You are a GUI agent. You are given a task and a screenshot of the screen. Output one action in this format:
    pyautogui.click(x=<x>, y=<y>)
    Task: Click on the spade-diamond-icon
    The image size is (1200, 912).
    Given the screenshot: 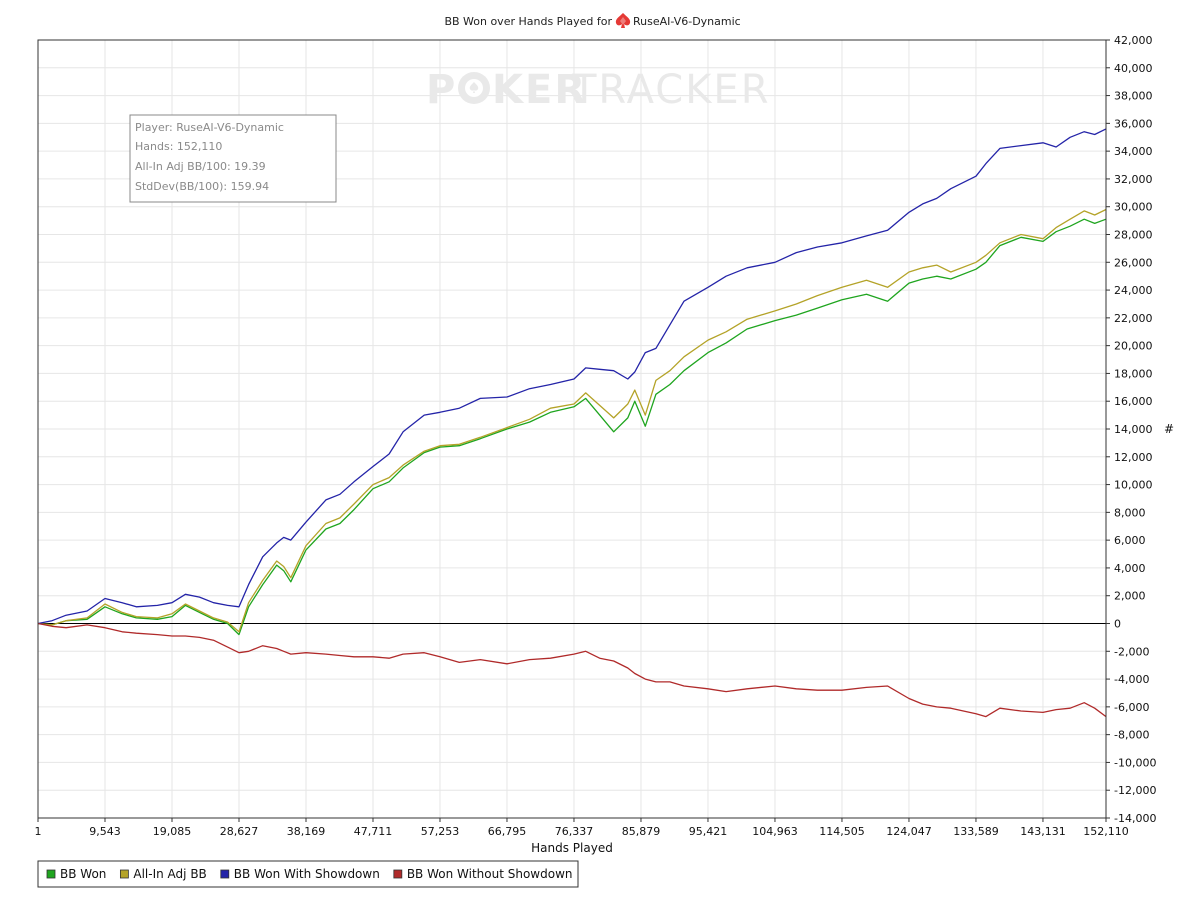 What is the action you would take?
    pyautogui.click(x=623, y=20)
    